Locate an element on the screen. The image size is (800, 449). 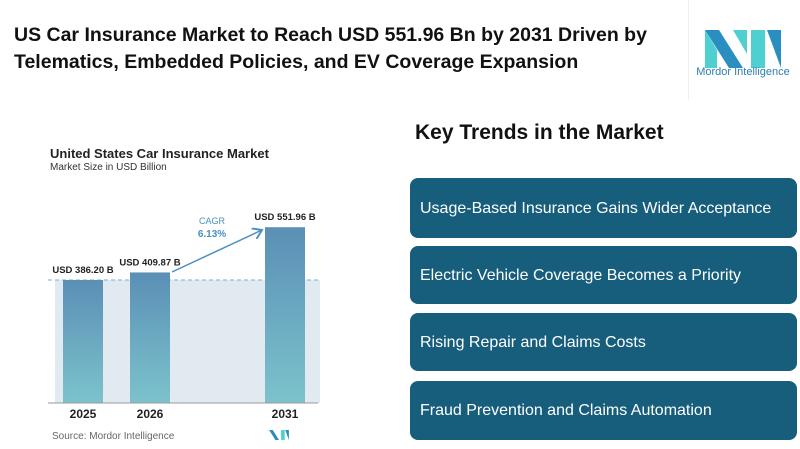
header-divider is located at coordinates (688, 50).